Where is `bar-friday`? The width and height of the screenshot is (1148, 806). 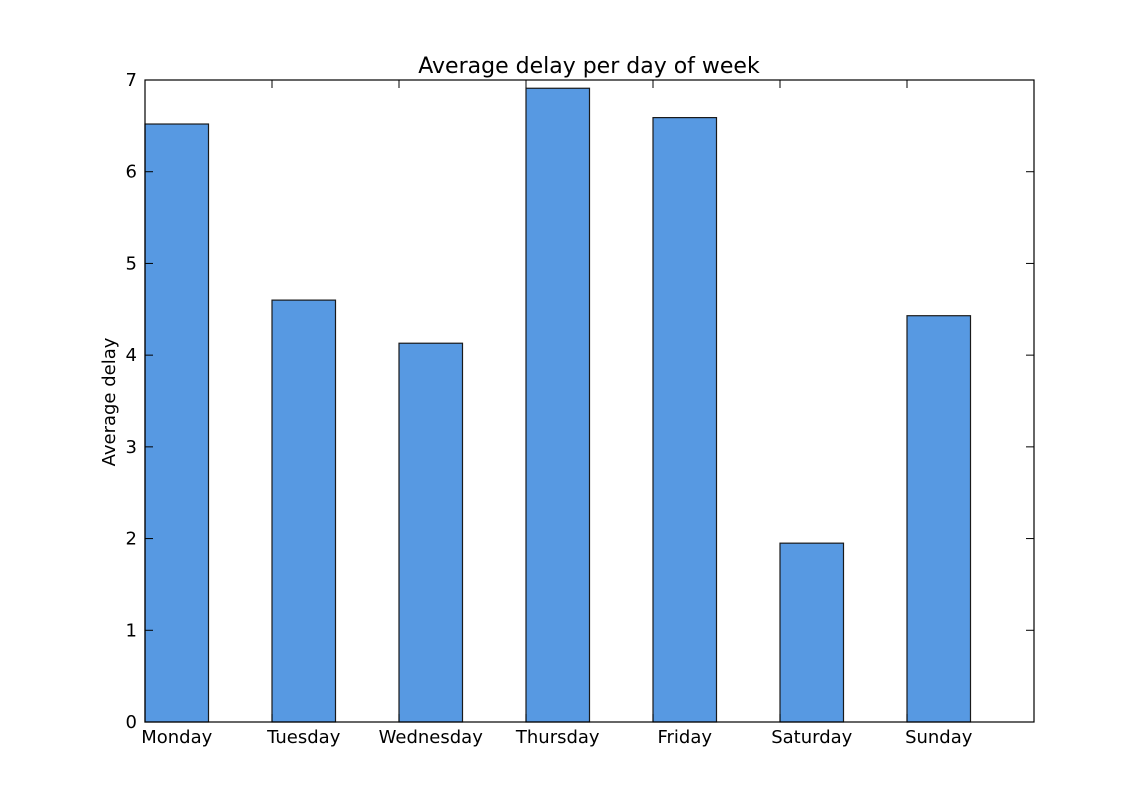 bar-friday is located at coordinates (685, 420).